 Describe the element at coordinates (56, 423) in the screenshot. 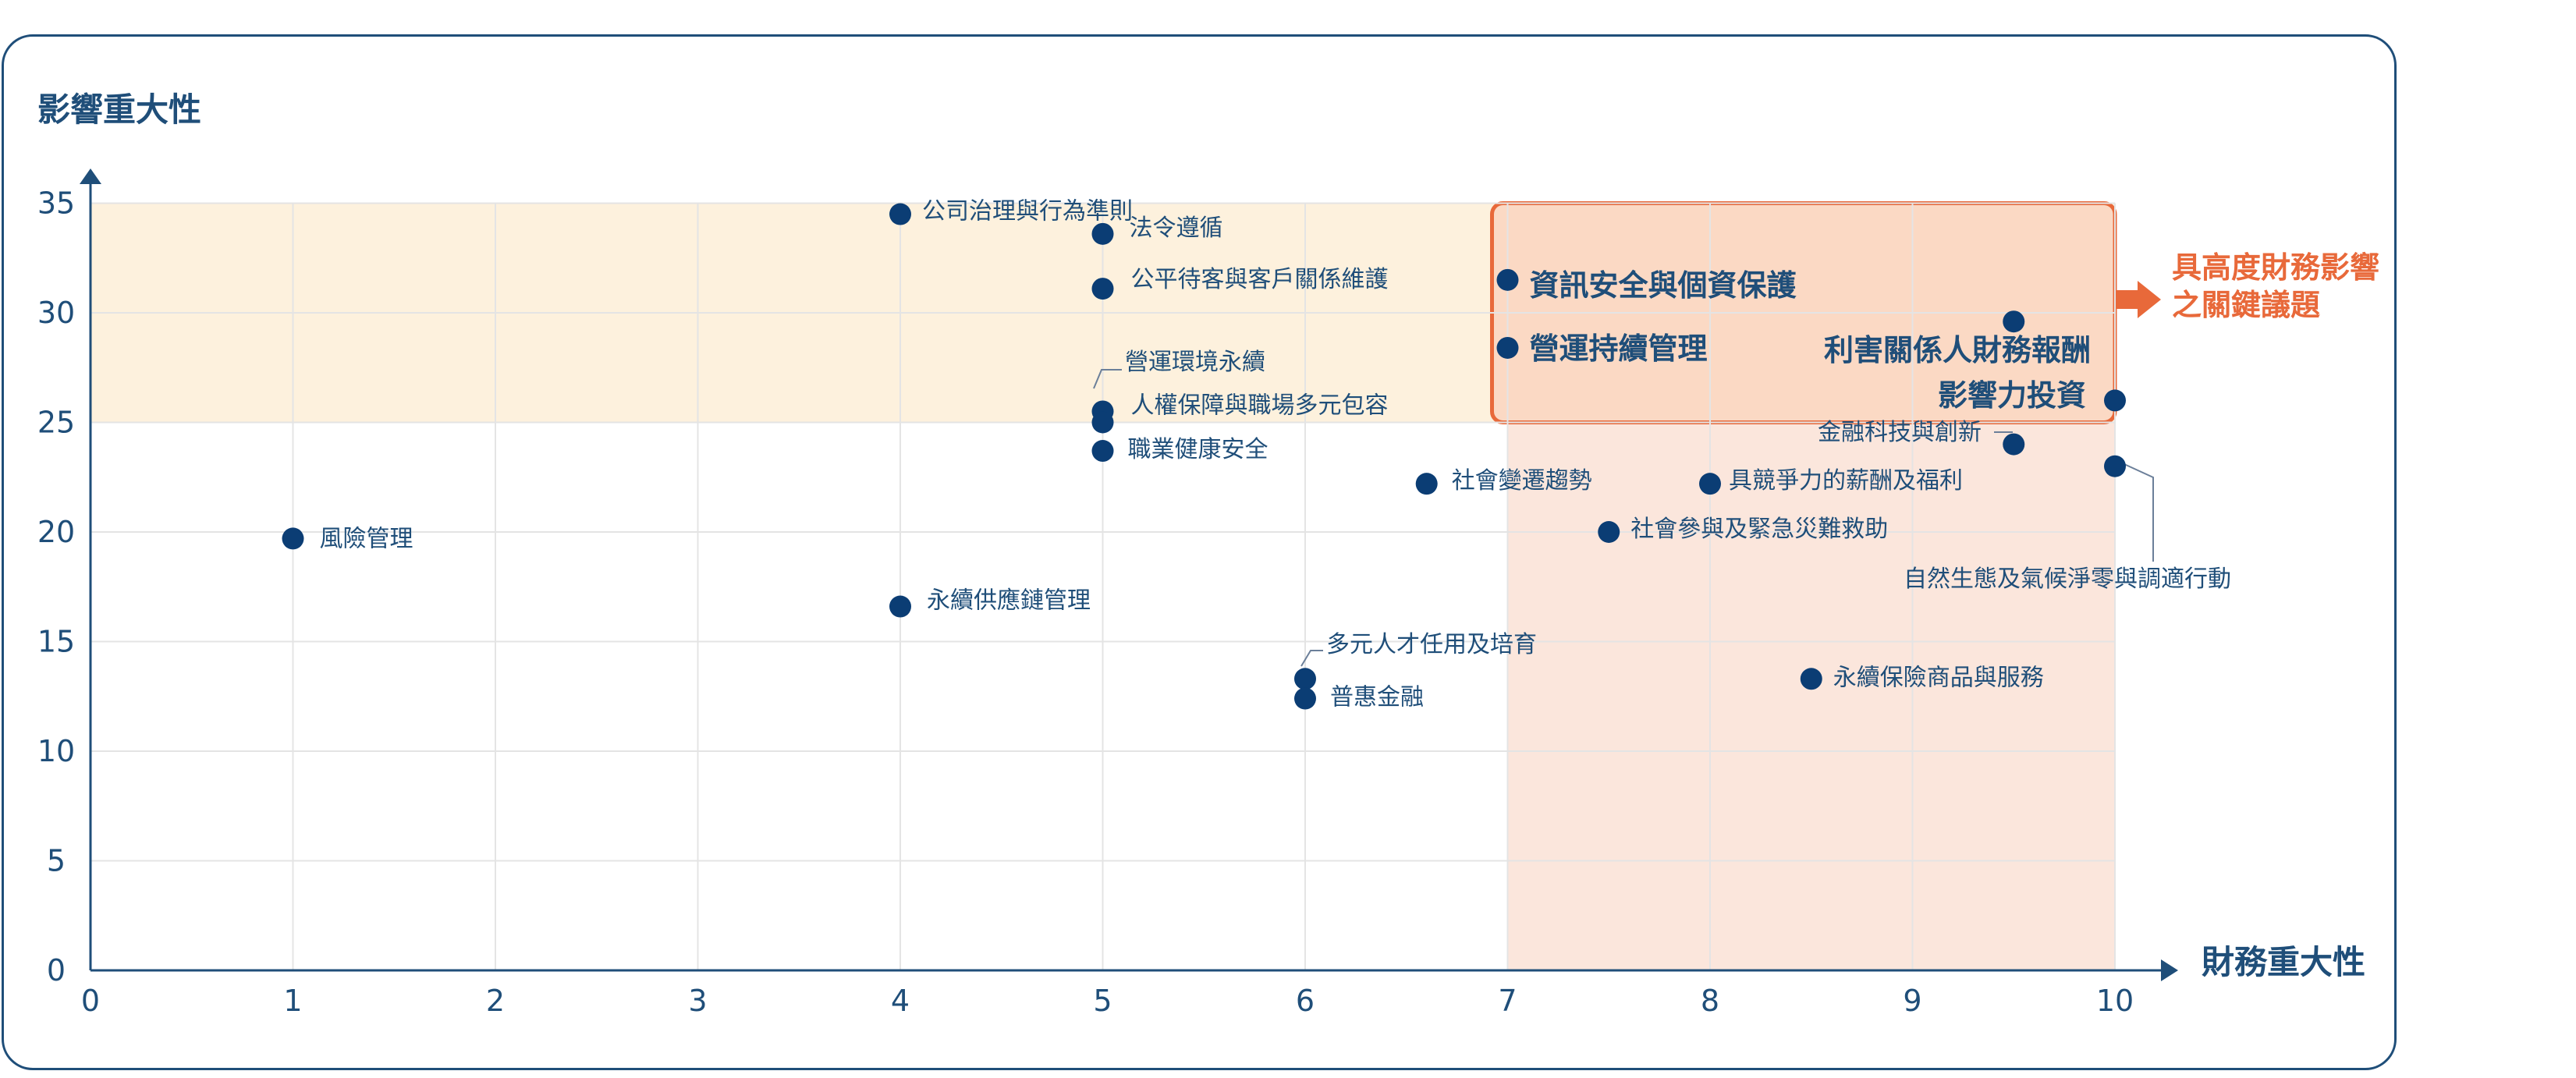

I see `y-tick-label: 25` at that location.